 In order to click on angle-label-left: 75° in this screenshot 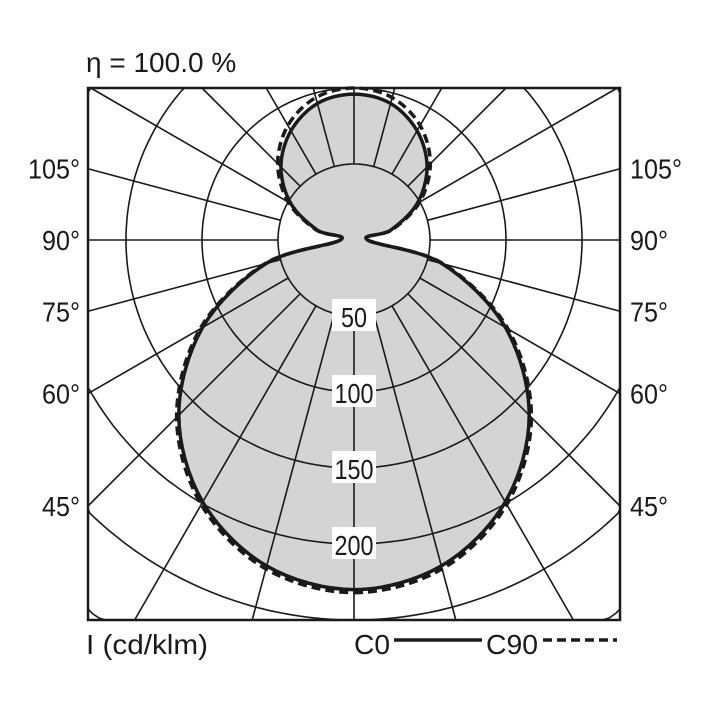, I will do `click(61, 311)`.